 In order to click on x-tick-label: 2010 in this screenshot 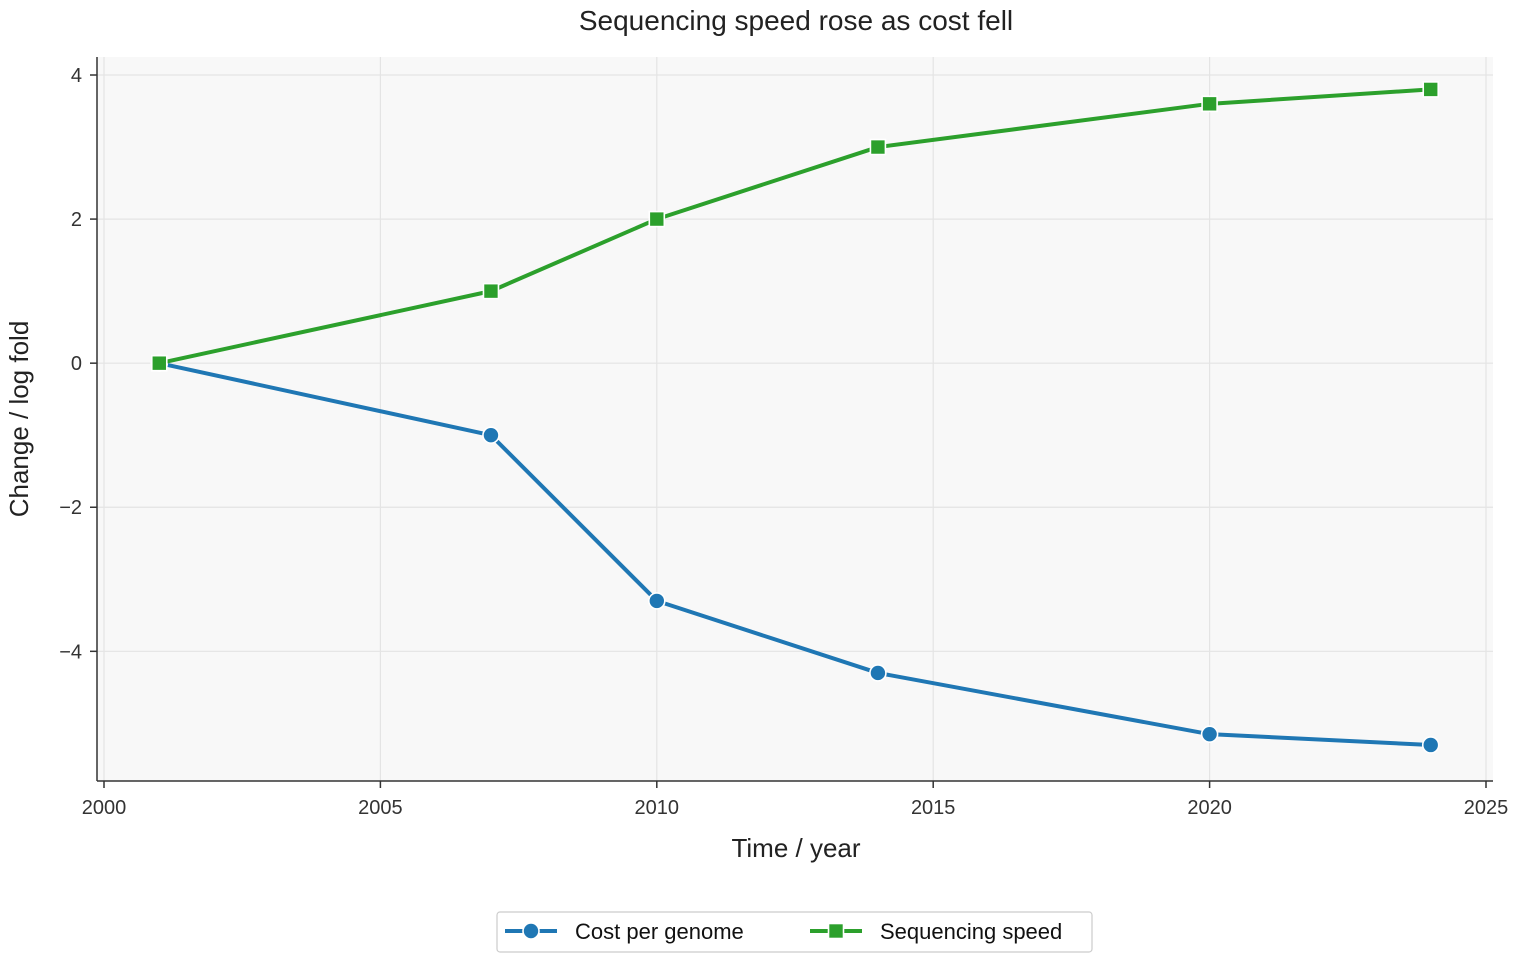, I will do `click(657, 808)`.